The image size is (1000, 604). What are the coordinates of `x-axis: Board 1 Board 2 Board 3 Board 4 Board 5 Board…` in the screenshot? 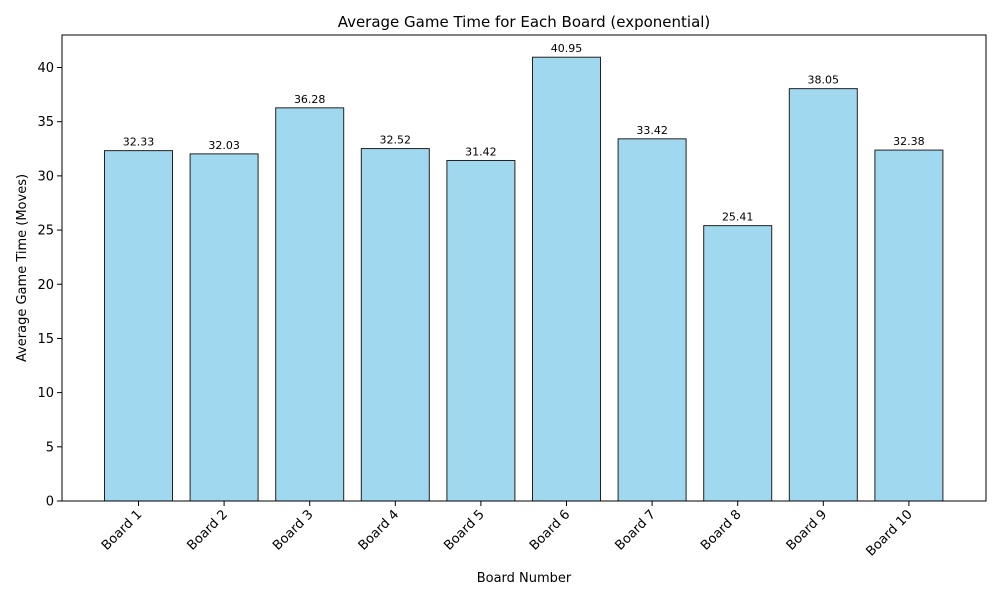 It's located at (507, 530).